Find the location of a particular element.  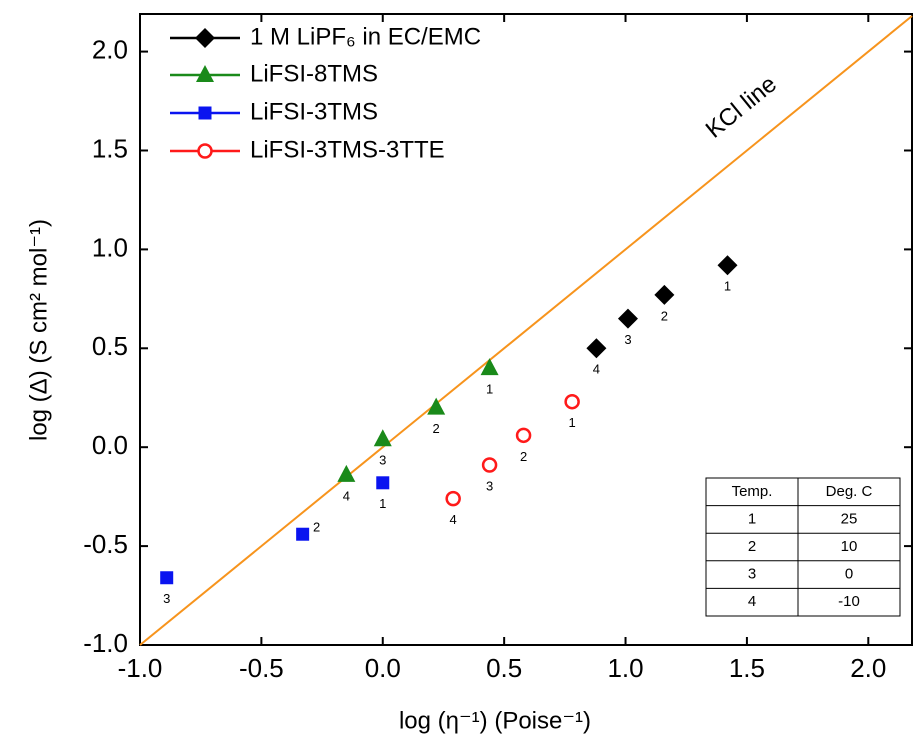

x-tick-label: 1.5 is located at coordinates (747, 668).